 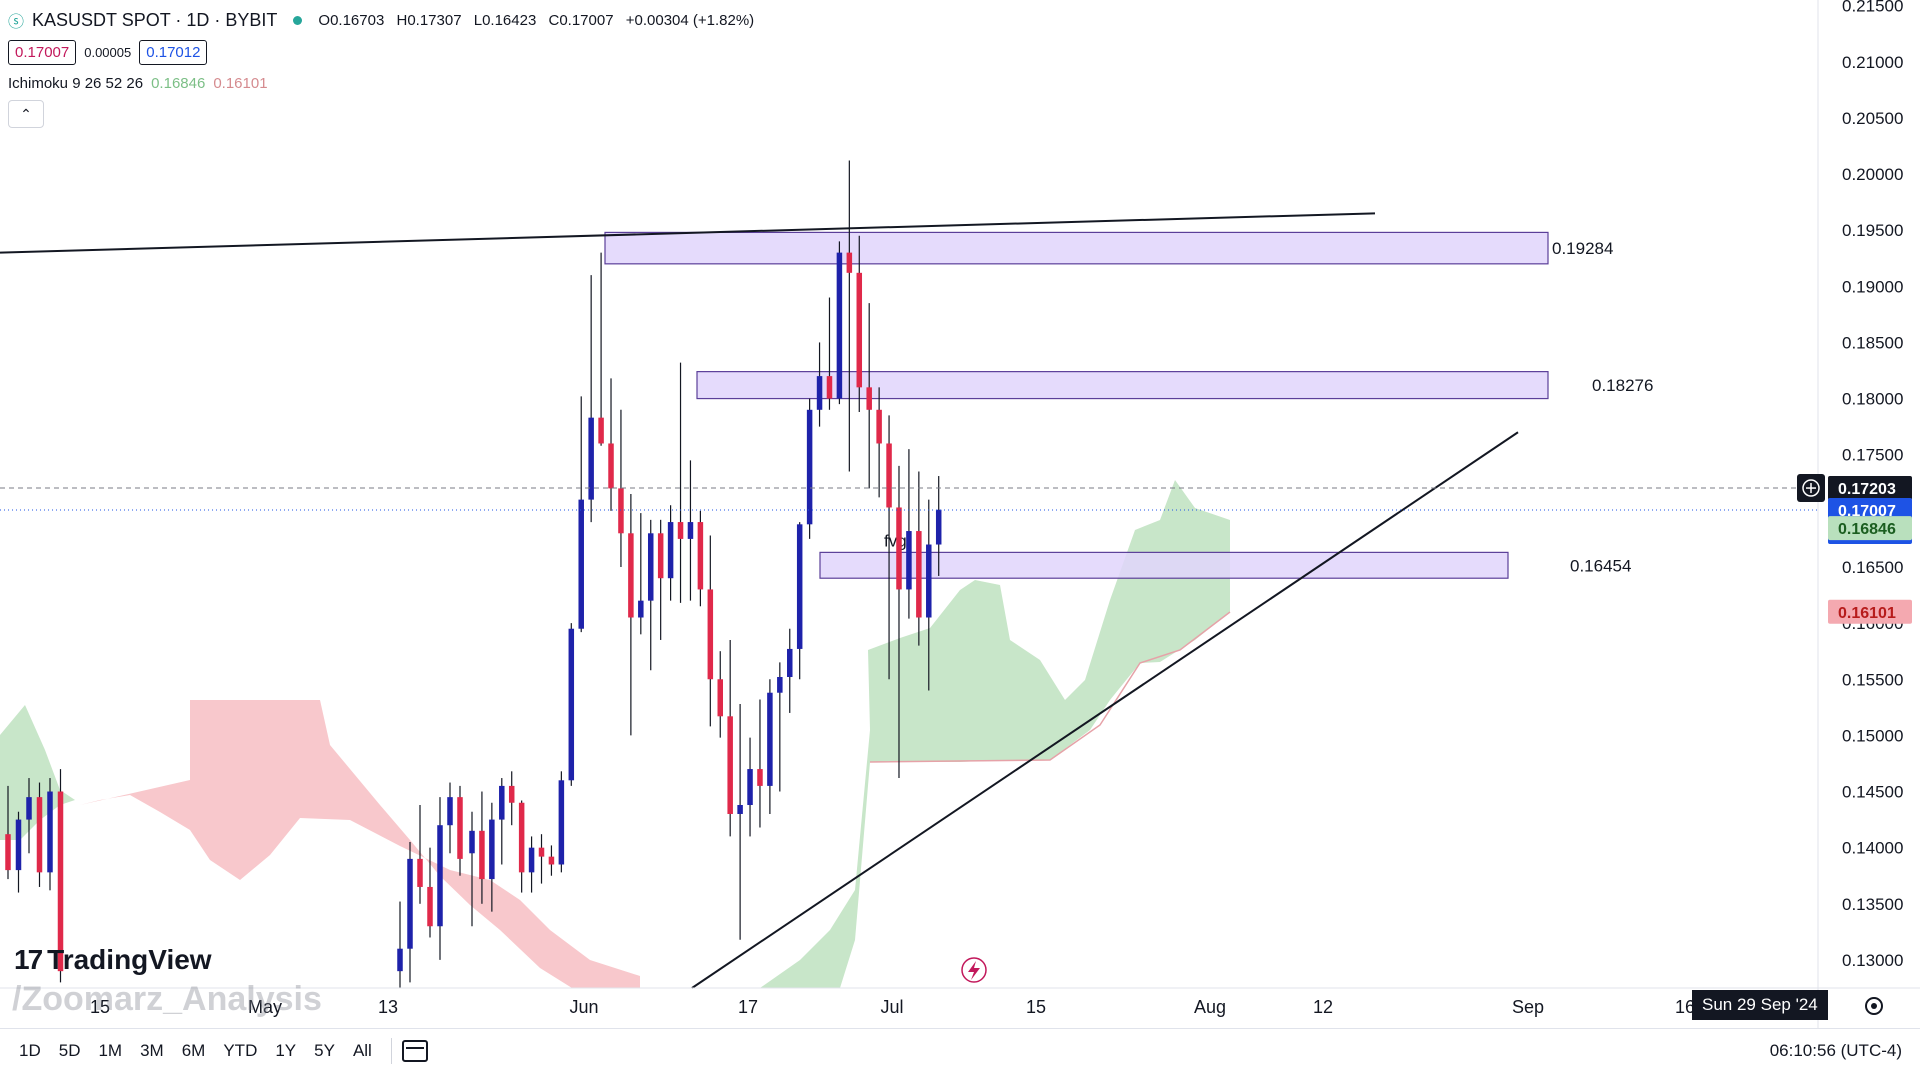 What do you see at coordinates (324, 1050) in the screenshot?
I see `range-button-5y: 5Y` at bounding box center [324, 1050].